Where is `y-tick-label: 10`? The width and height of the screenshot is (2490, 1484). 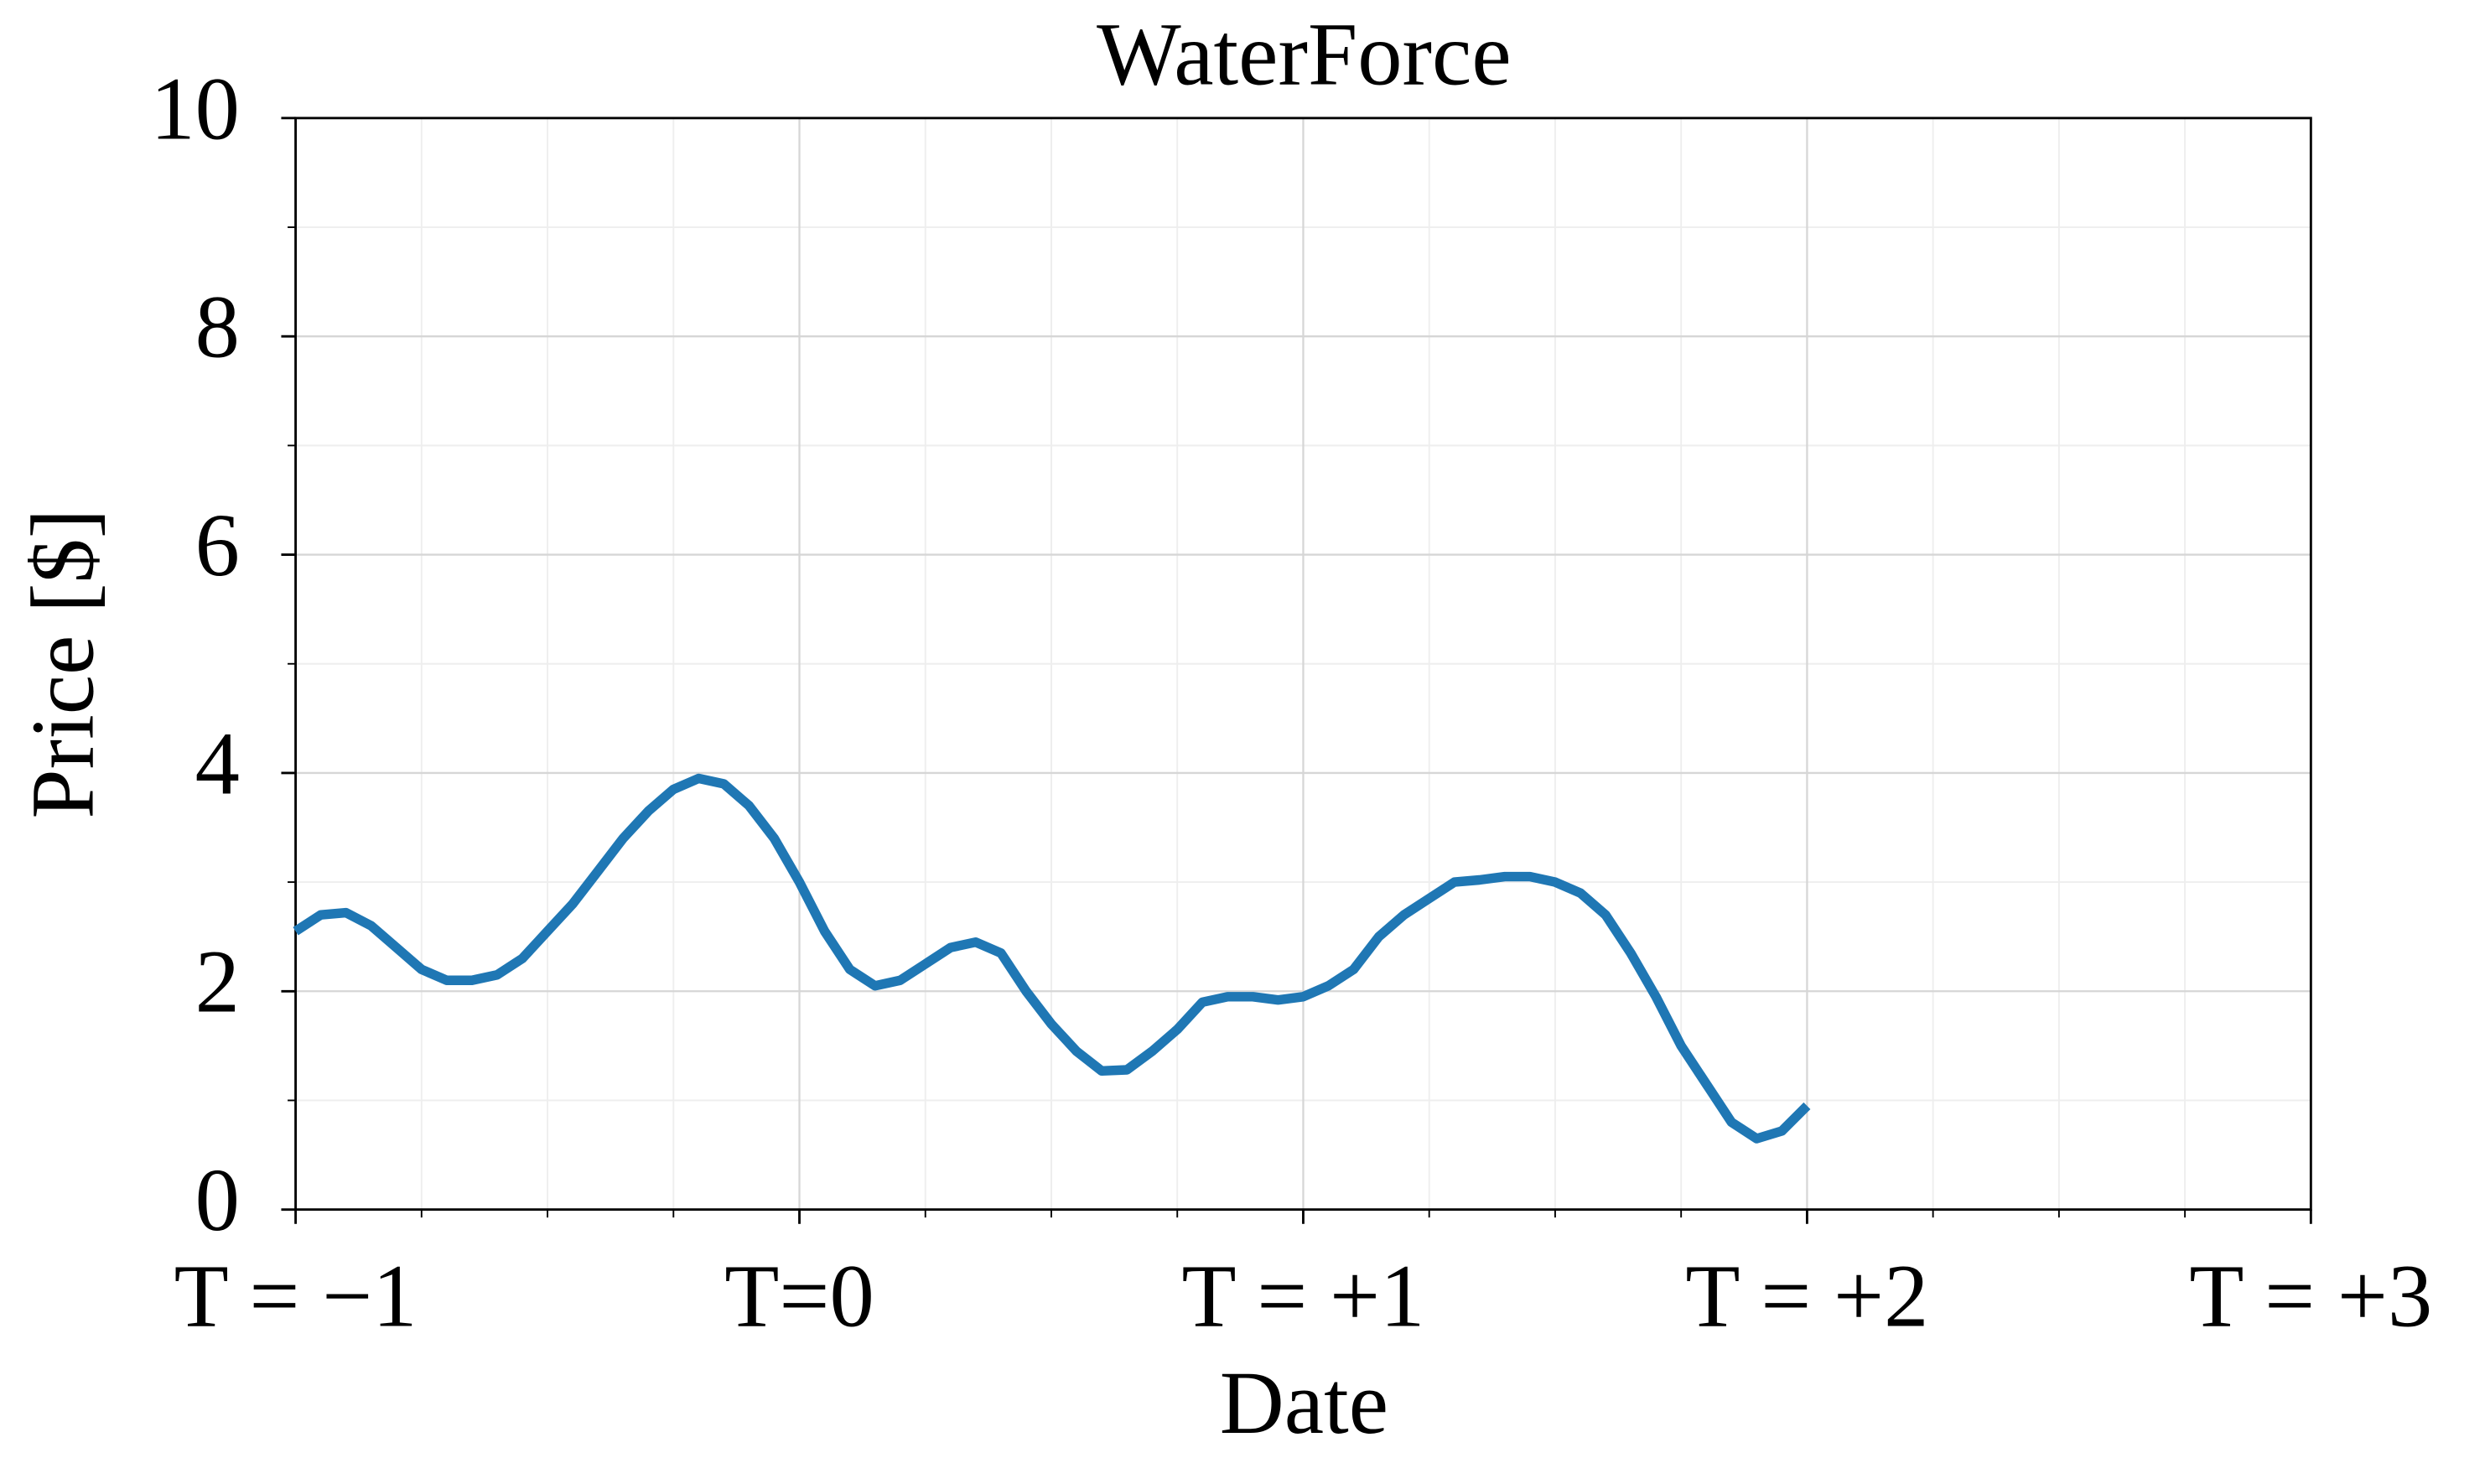
y-tick-label: 10 is located at coordinates (195, 109).